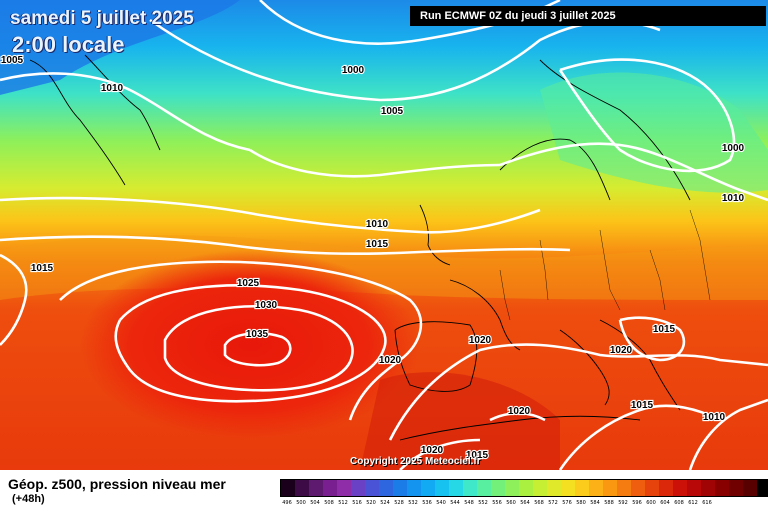 This screenshot has width=768, height=512. I want to click on isobar-1010-atlantic, so click(270, 215).